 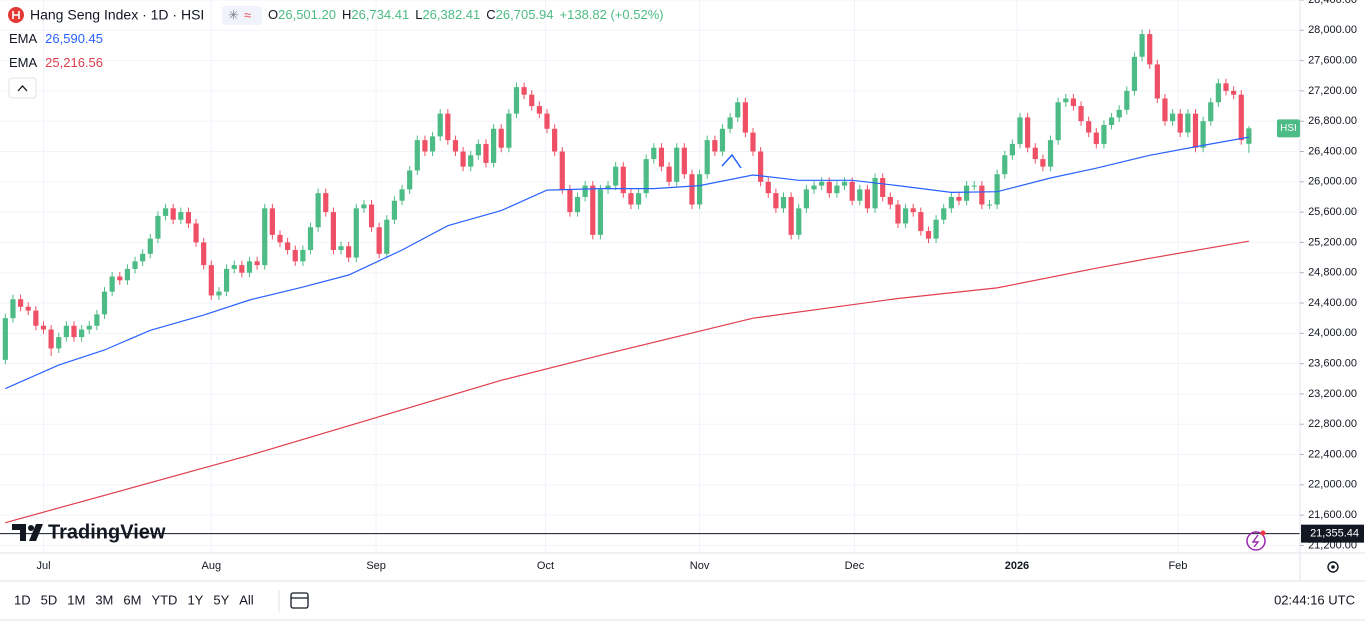 I want to click on goto-date-icon, so click(x=299, y=600).